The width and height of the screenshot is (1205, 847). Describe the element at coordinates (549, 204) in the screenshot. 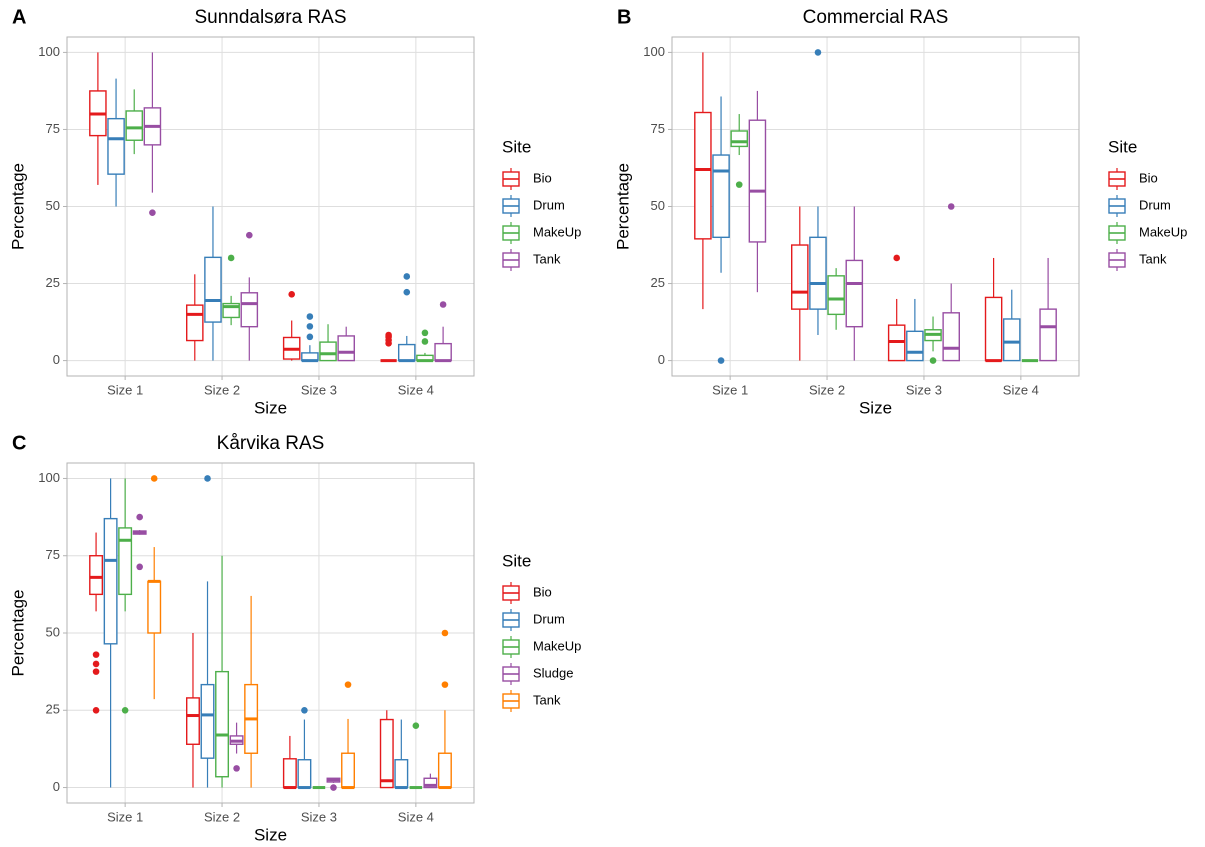

I see `legend-label: Drum` at that location.